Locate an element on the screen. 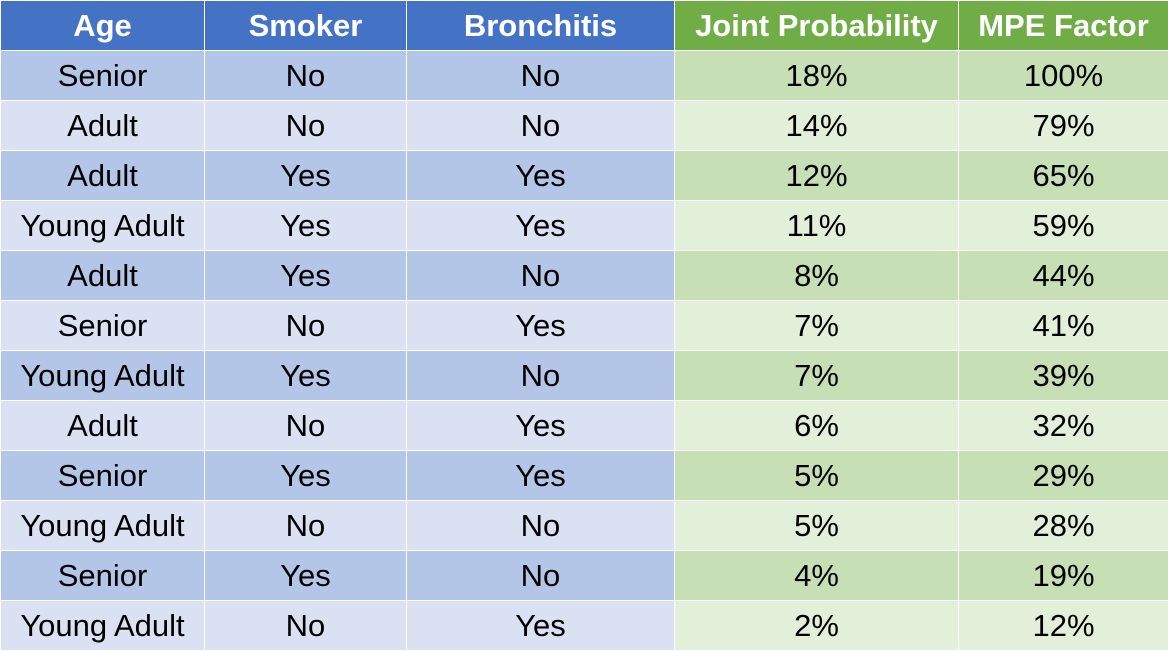 The width and height of the screenshot is (1168, 651). cell-mpe-factor: 59% is located at coordinates (1063, 226).